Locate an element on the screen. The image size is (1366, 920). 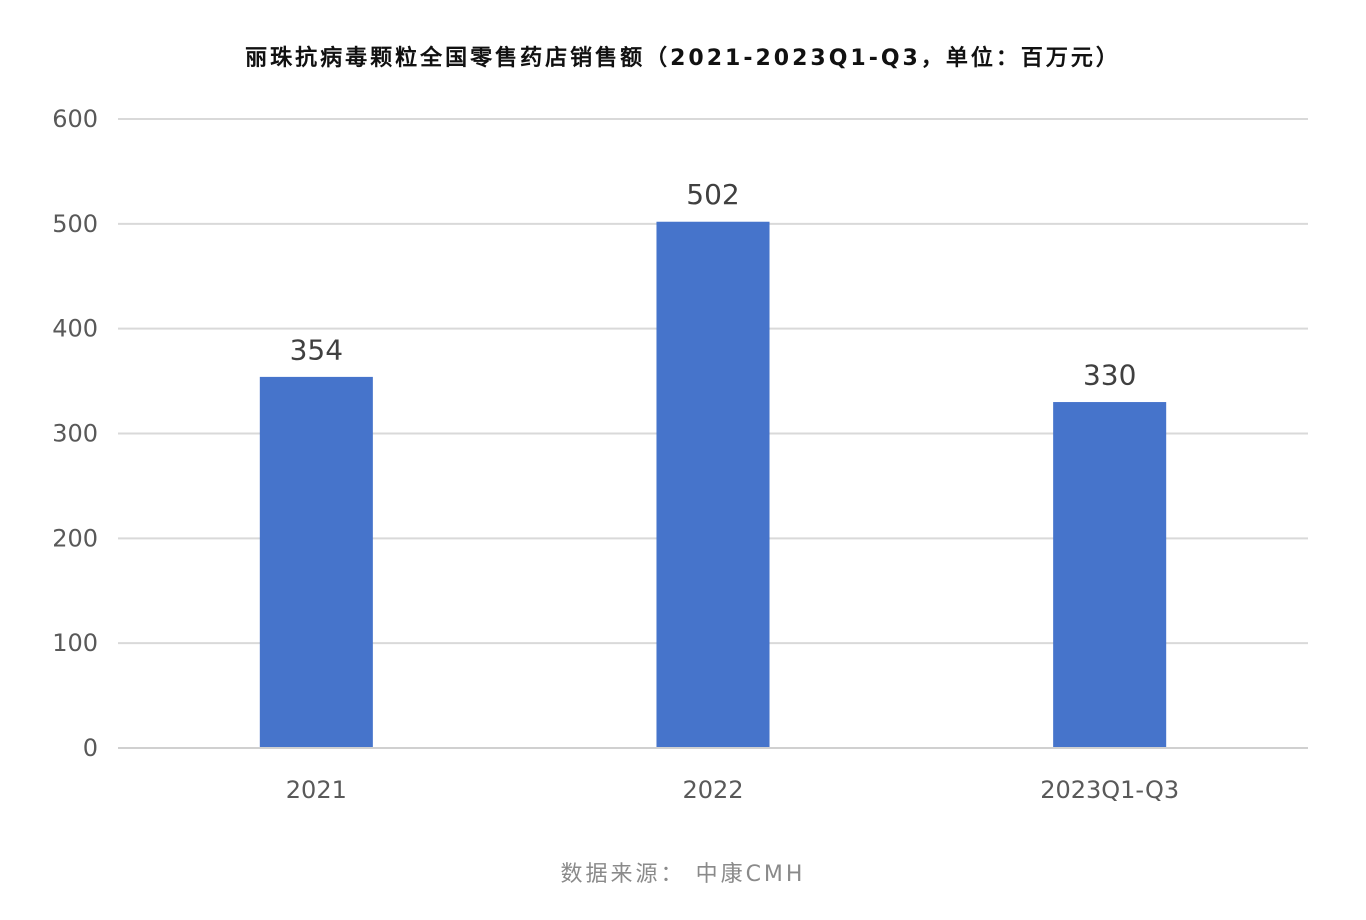
y-axis-ticks: 0 100 200 300 400 500 600 is located at coordinates (75, 433).